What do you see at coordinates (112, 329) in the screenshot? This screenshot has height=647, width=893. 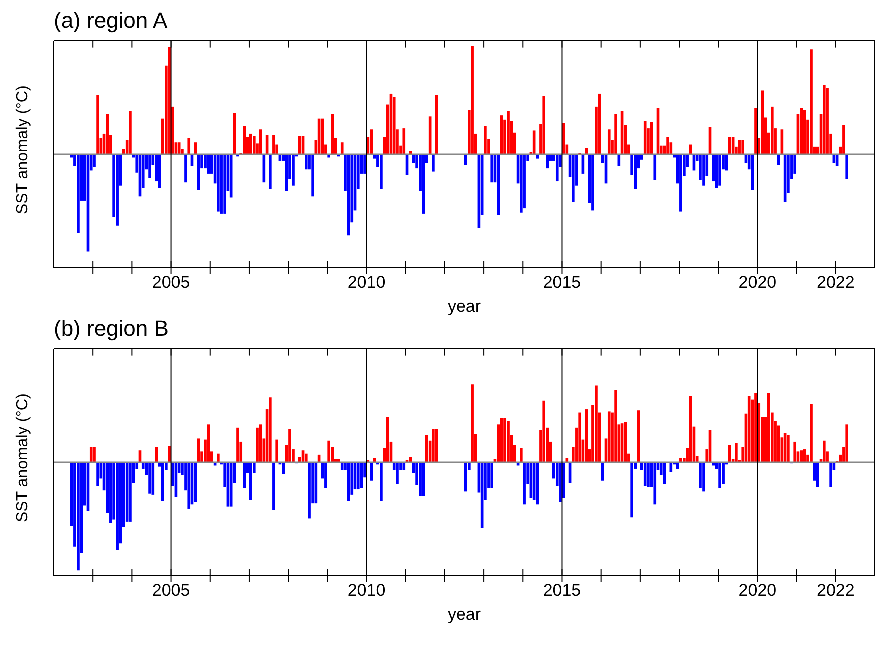 I see `chart-title: (b) region B` at bounding box center [112, 329].